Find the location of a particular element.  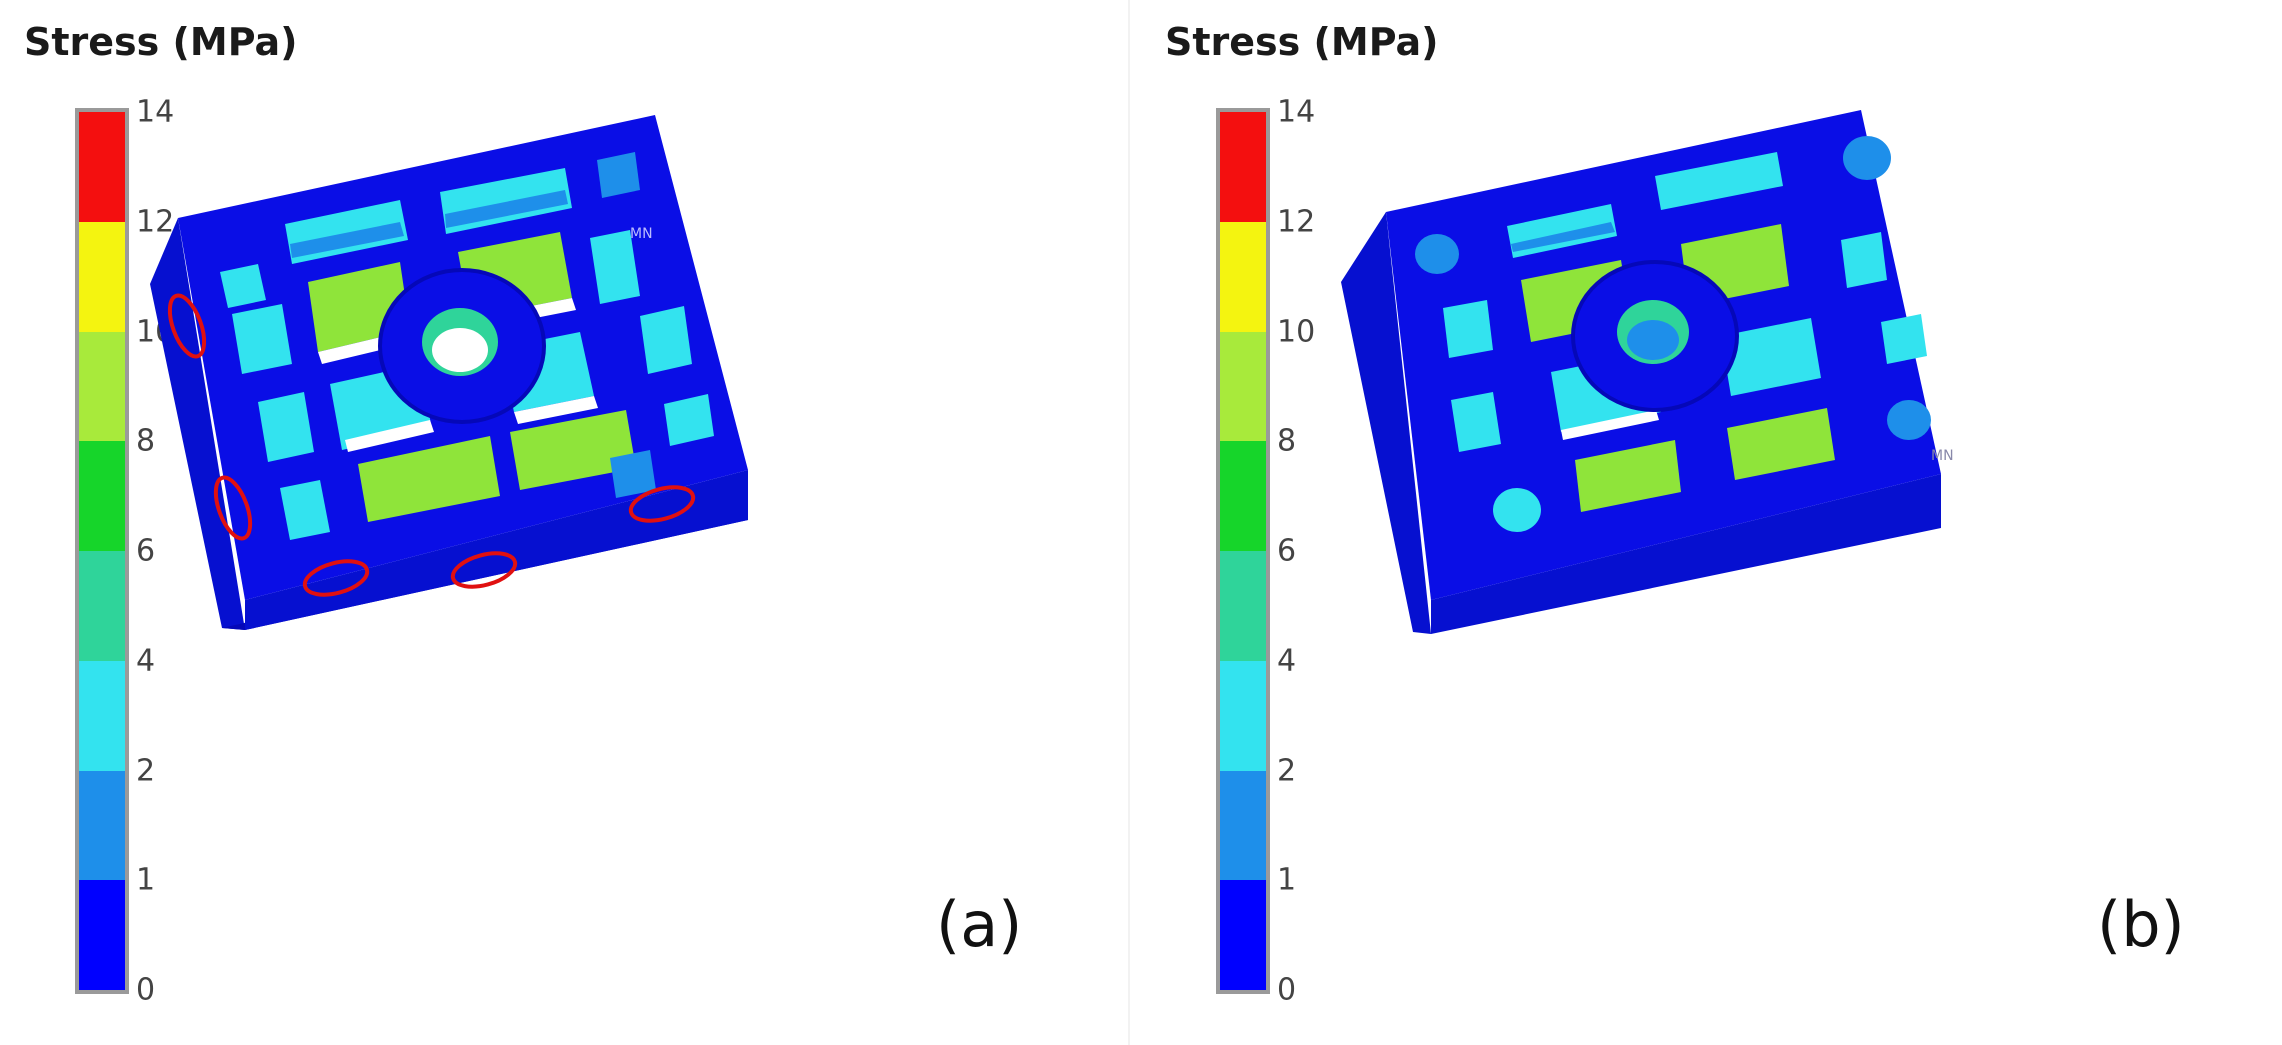

stress-model-b: MN is located at coordinates (1647, 372).